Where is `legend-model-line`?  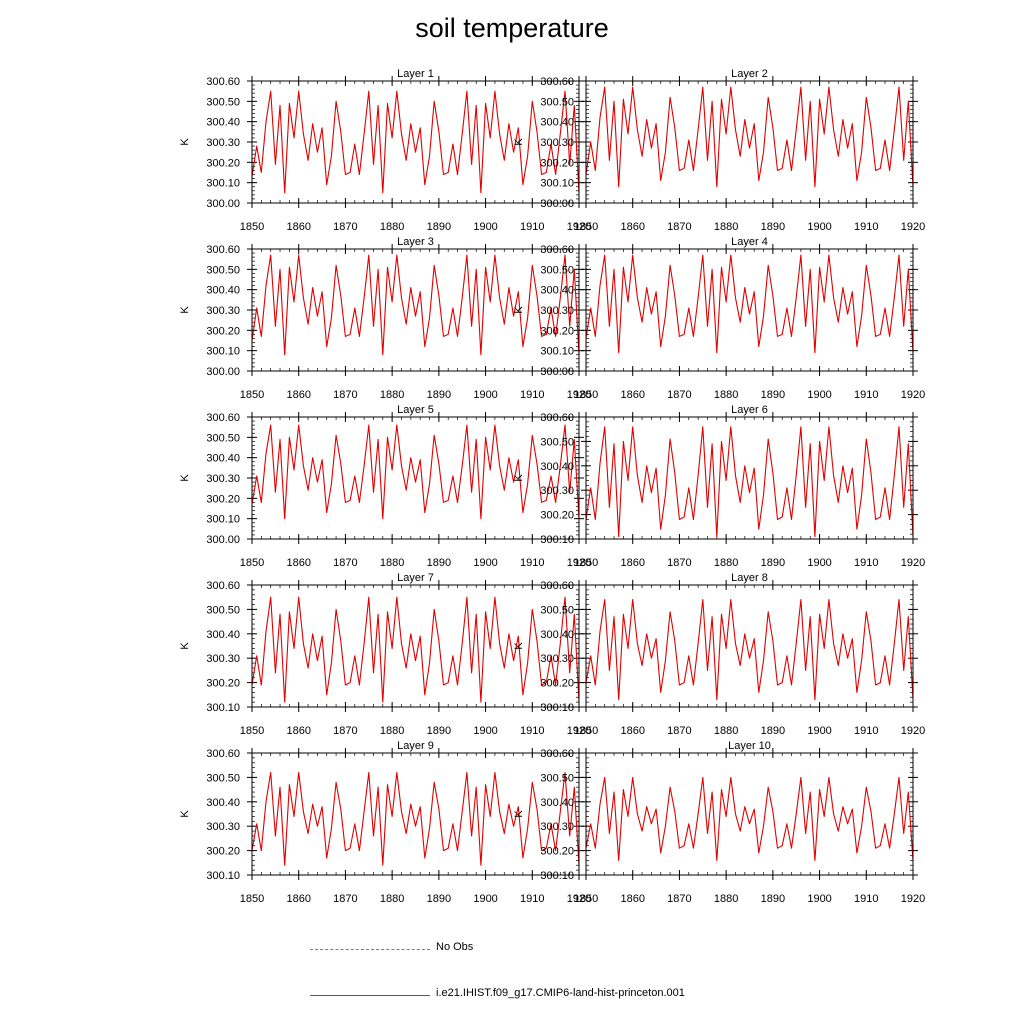
legend-model-line is located at coordinates (370, 995).